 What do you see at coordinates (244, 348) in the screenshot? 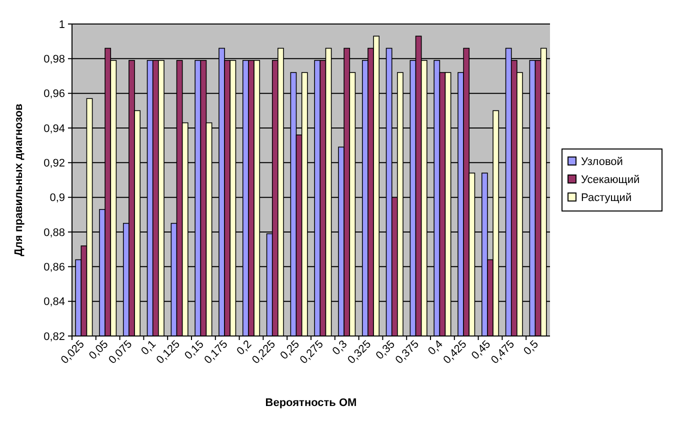
I see `x-tick-label: 0,2` at bounding box center [244, 348].